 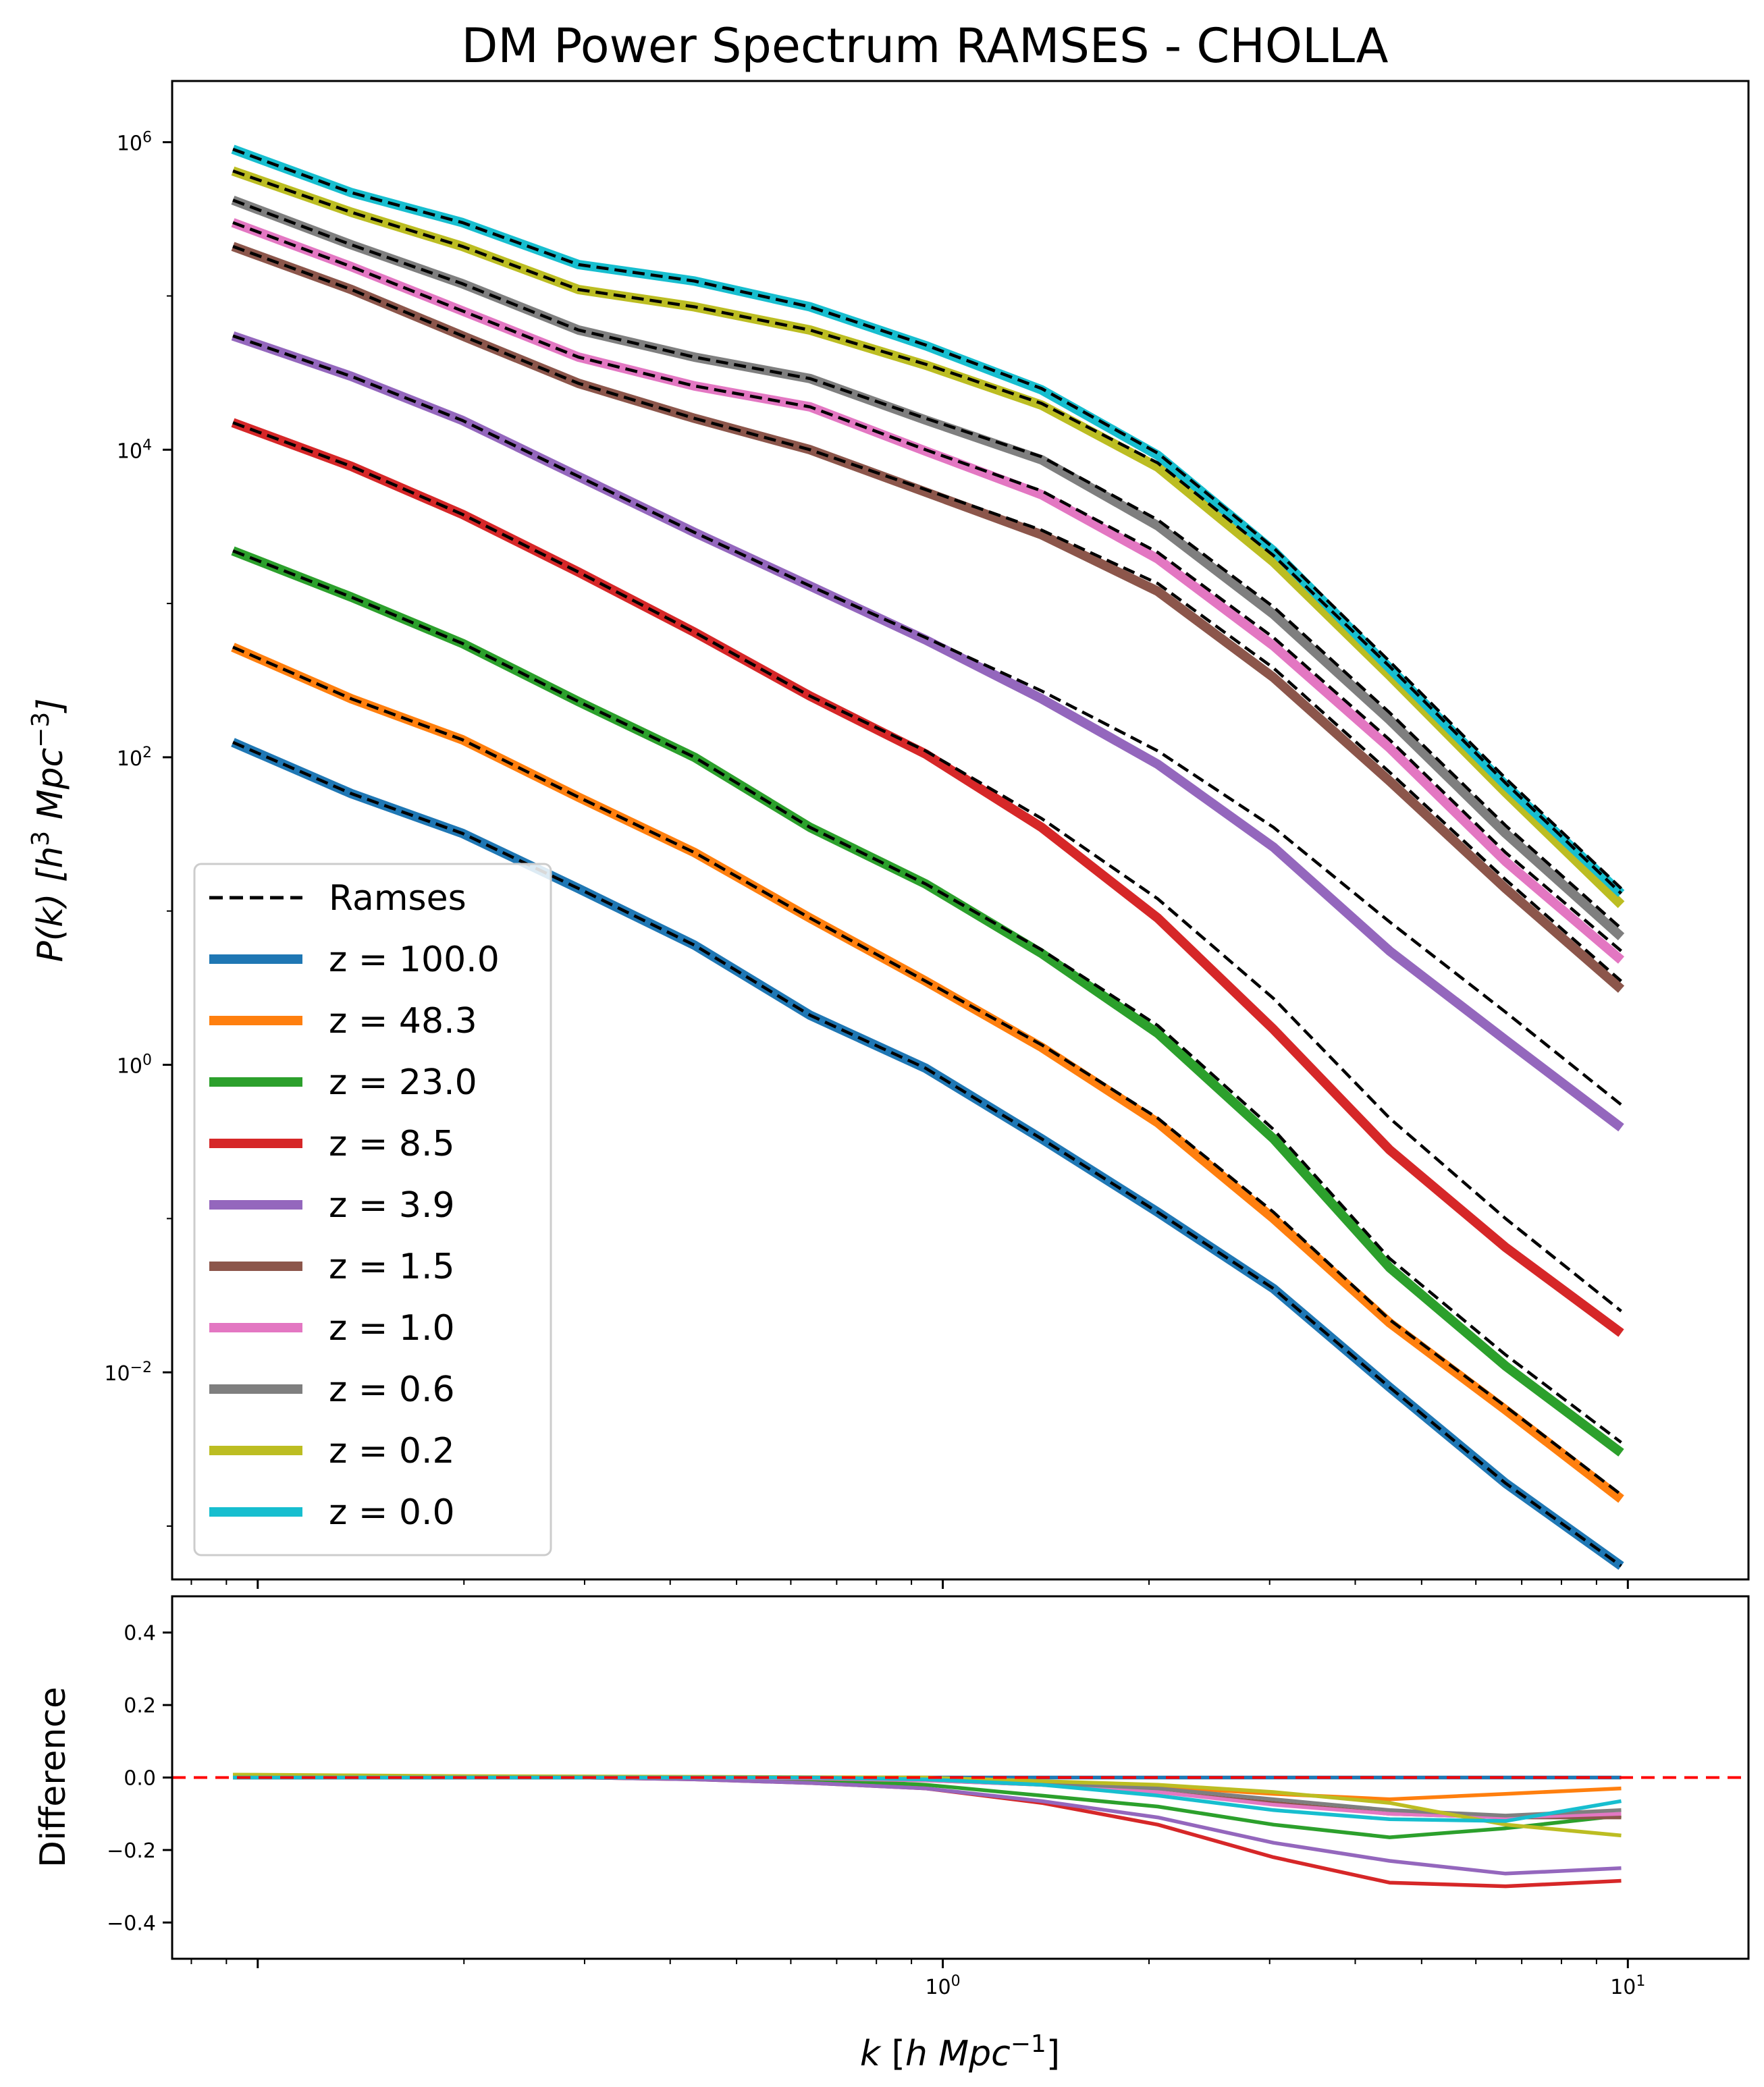 What do you see at coordinates (925, 46) in the screenshot?
I see `chart-title: DM Power Spectrum RAMSES - CHOLLA` at bounding box center [925, 46].